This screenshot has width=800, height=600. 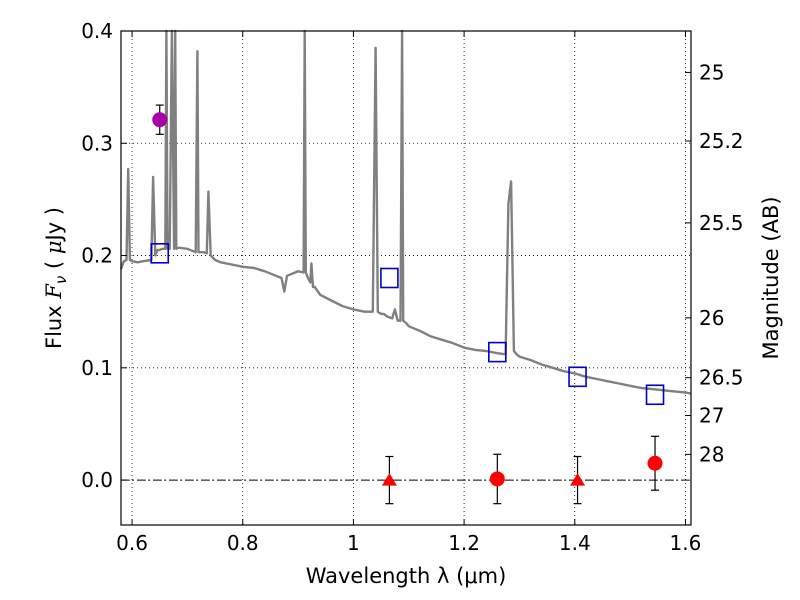 I want to click on y-axis-title-right: Magnitude (AB), so click(x=771, y=277).